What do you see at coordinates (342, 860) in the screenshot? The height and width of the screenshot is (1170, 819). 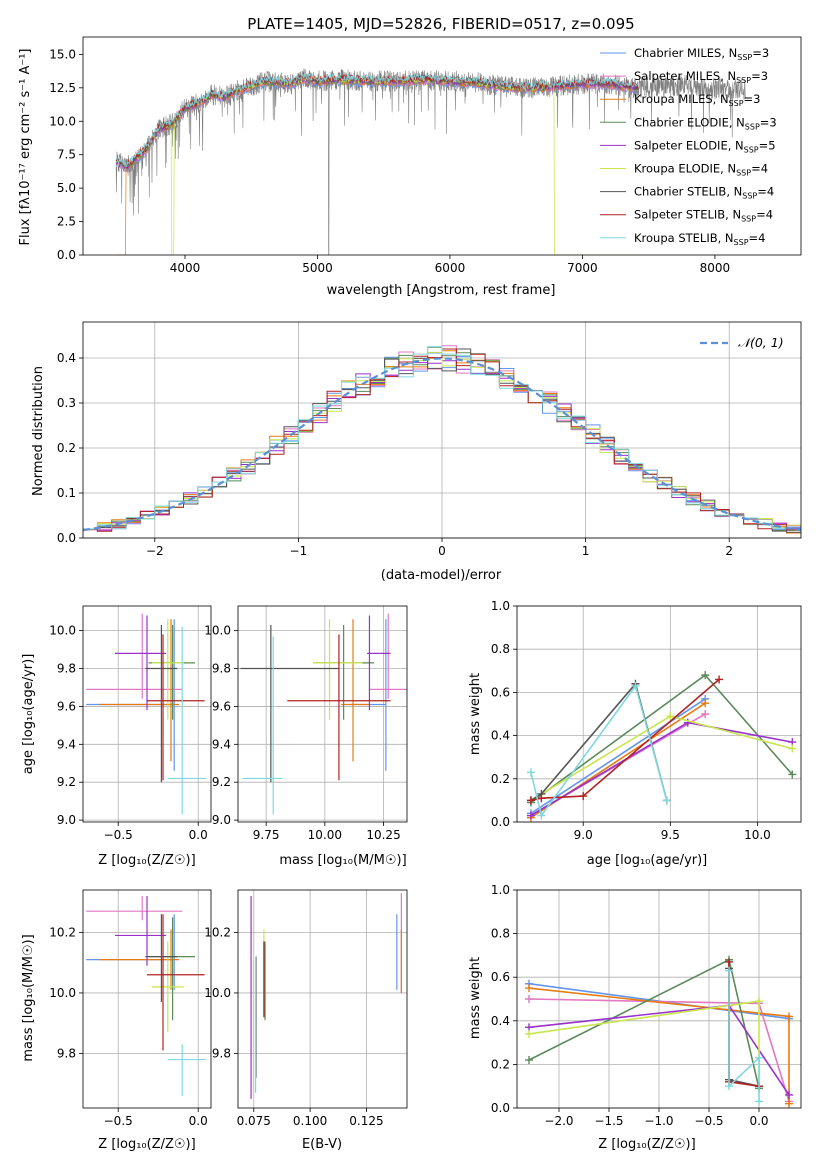 I see `age-vs-mass-x-label: mass [log₁₀(M/M☉)]` at bounding box center [342, 860].